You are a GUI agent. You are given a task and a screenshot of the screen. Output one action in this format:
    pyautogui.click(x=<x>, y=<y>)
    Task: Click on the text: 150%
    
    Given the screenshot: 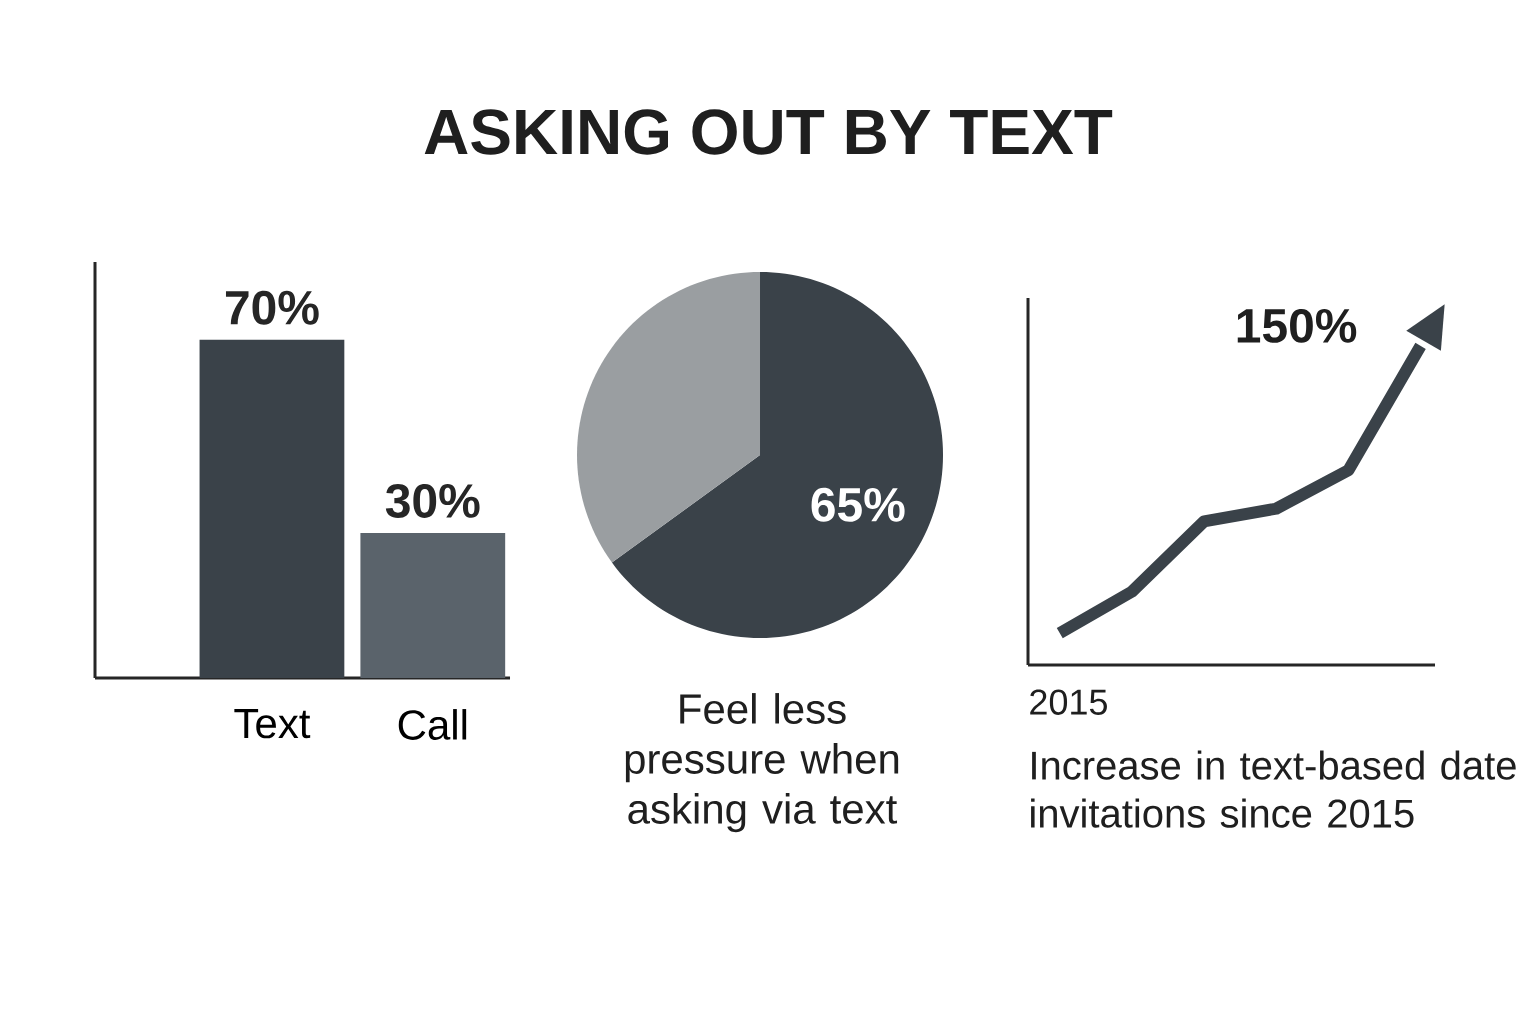 What is the action you would take?
    pyautogui.click(x=1297, y=325)
    